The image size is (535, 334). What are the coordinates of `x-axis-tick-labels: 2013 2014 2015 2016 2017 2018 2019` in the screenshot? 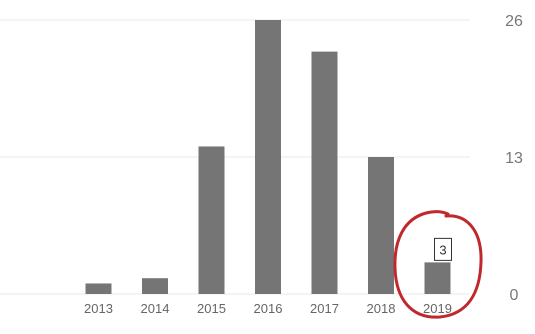 It's located at (268, 308).